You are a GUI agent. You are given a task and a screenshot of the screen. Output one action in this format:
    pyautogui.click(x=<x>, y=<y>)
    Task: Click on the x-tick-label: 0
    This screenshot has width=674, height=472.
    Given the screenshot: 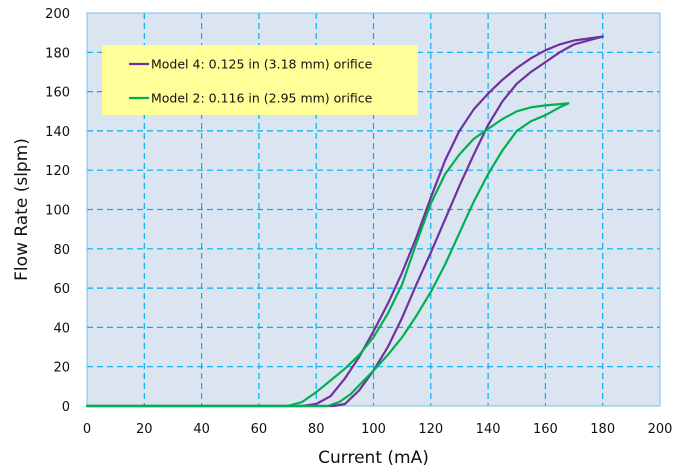 What is the action you would take?
    pyautogui.click(x=87, y=429)
    